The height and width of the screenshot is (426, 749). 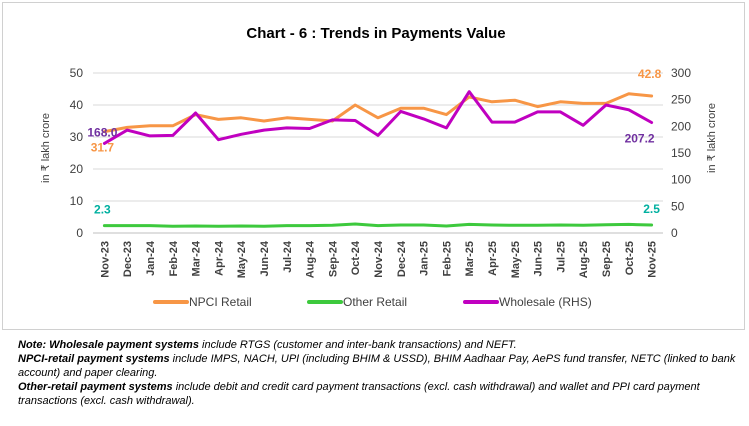 What do you see at coordinates (607, 259) in the screenshot?
I see `x-tick-label: Sep-25` at bounding box center [607, 259].